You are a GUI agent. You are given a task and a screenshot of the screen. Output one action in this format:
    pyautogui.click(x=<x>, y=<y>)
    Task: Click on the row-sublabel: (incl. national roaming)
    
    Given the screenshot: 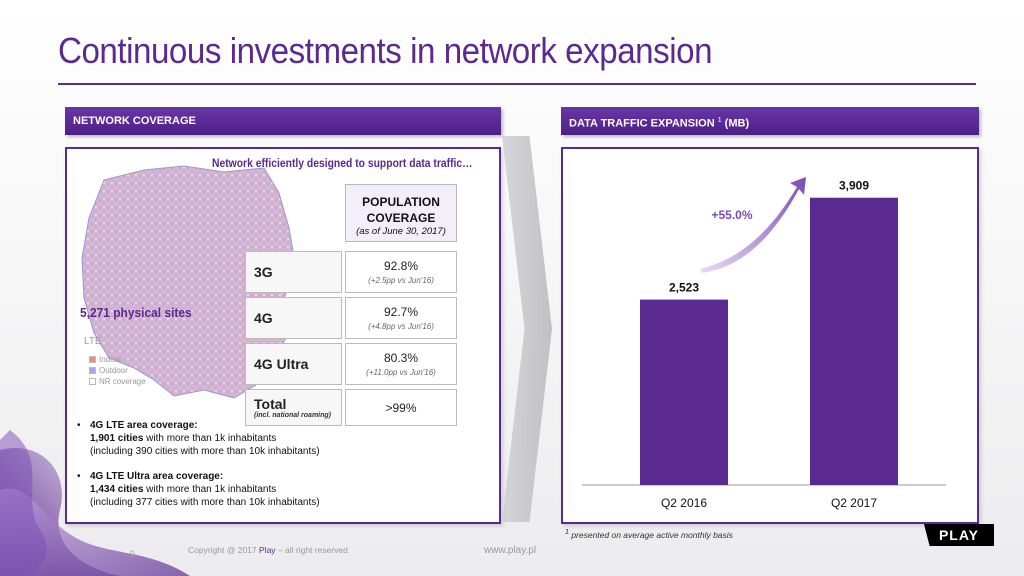 What is the action you would take?
    pyautogui.click(x=293, y=415)
    